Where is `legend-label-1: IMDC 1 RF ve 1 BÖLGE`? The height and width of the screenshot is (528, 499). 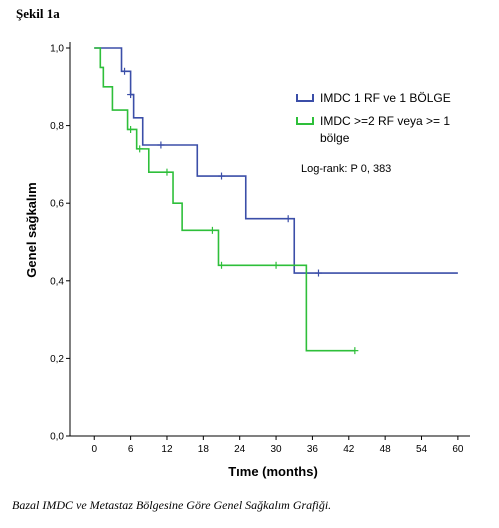
legend-label-1: IMDC 1 RF ve 1 BÖLGE is located at coordinates (385, 98).